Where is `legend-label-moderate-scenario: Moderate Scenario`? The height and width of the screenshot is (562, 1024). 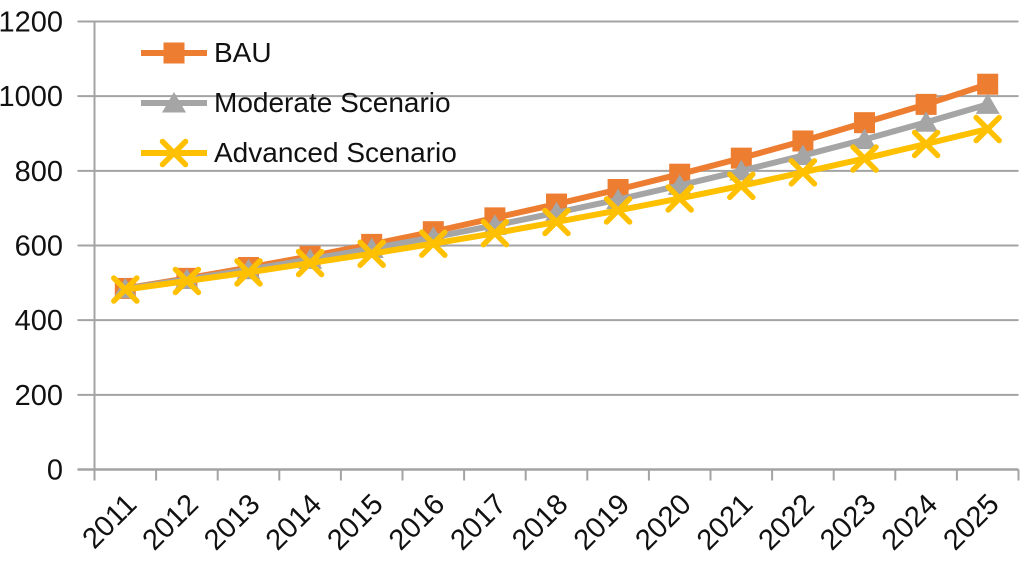
legend-label-moderate-scenario: Moderate Scenario is located at coordinates (332, 102).